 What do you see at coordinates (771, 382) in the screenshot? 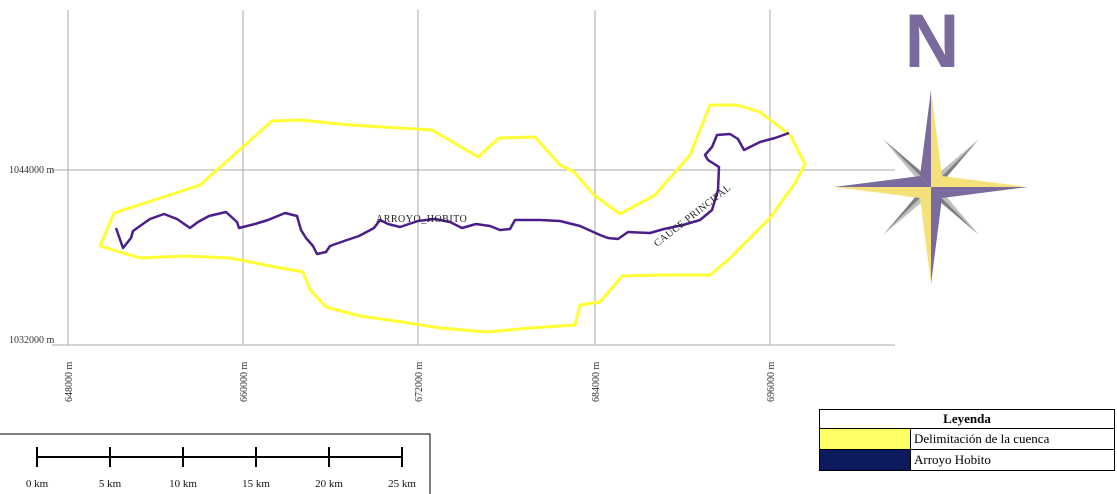
I see `easting-label: 696000 m` at bounding box center [771, 382].